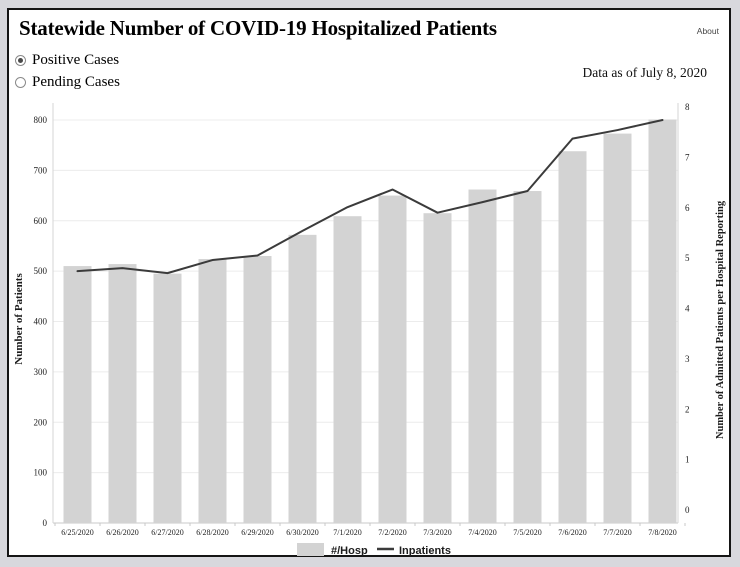 The height and width of the screenshot is (567, 740). I want to click on right-axis-tick-label: 3, so click(687, 359).